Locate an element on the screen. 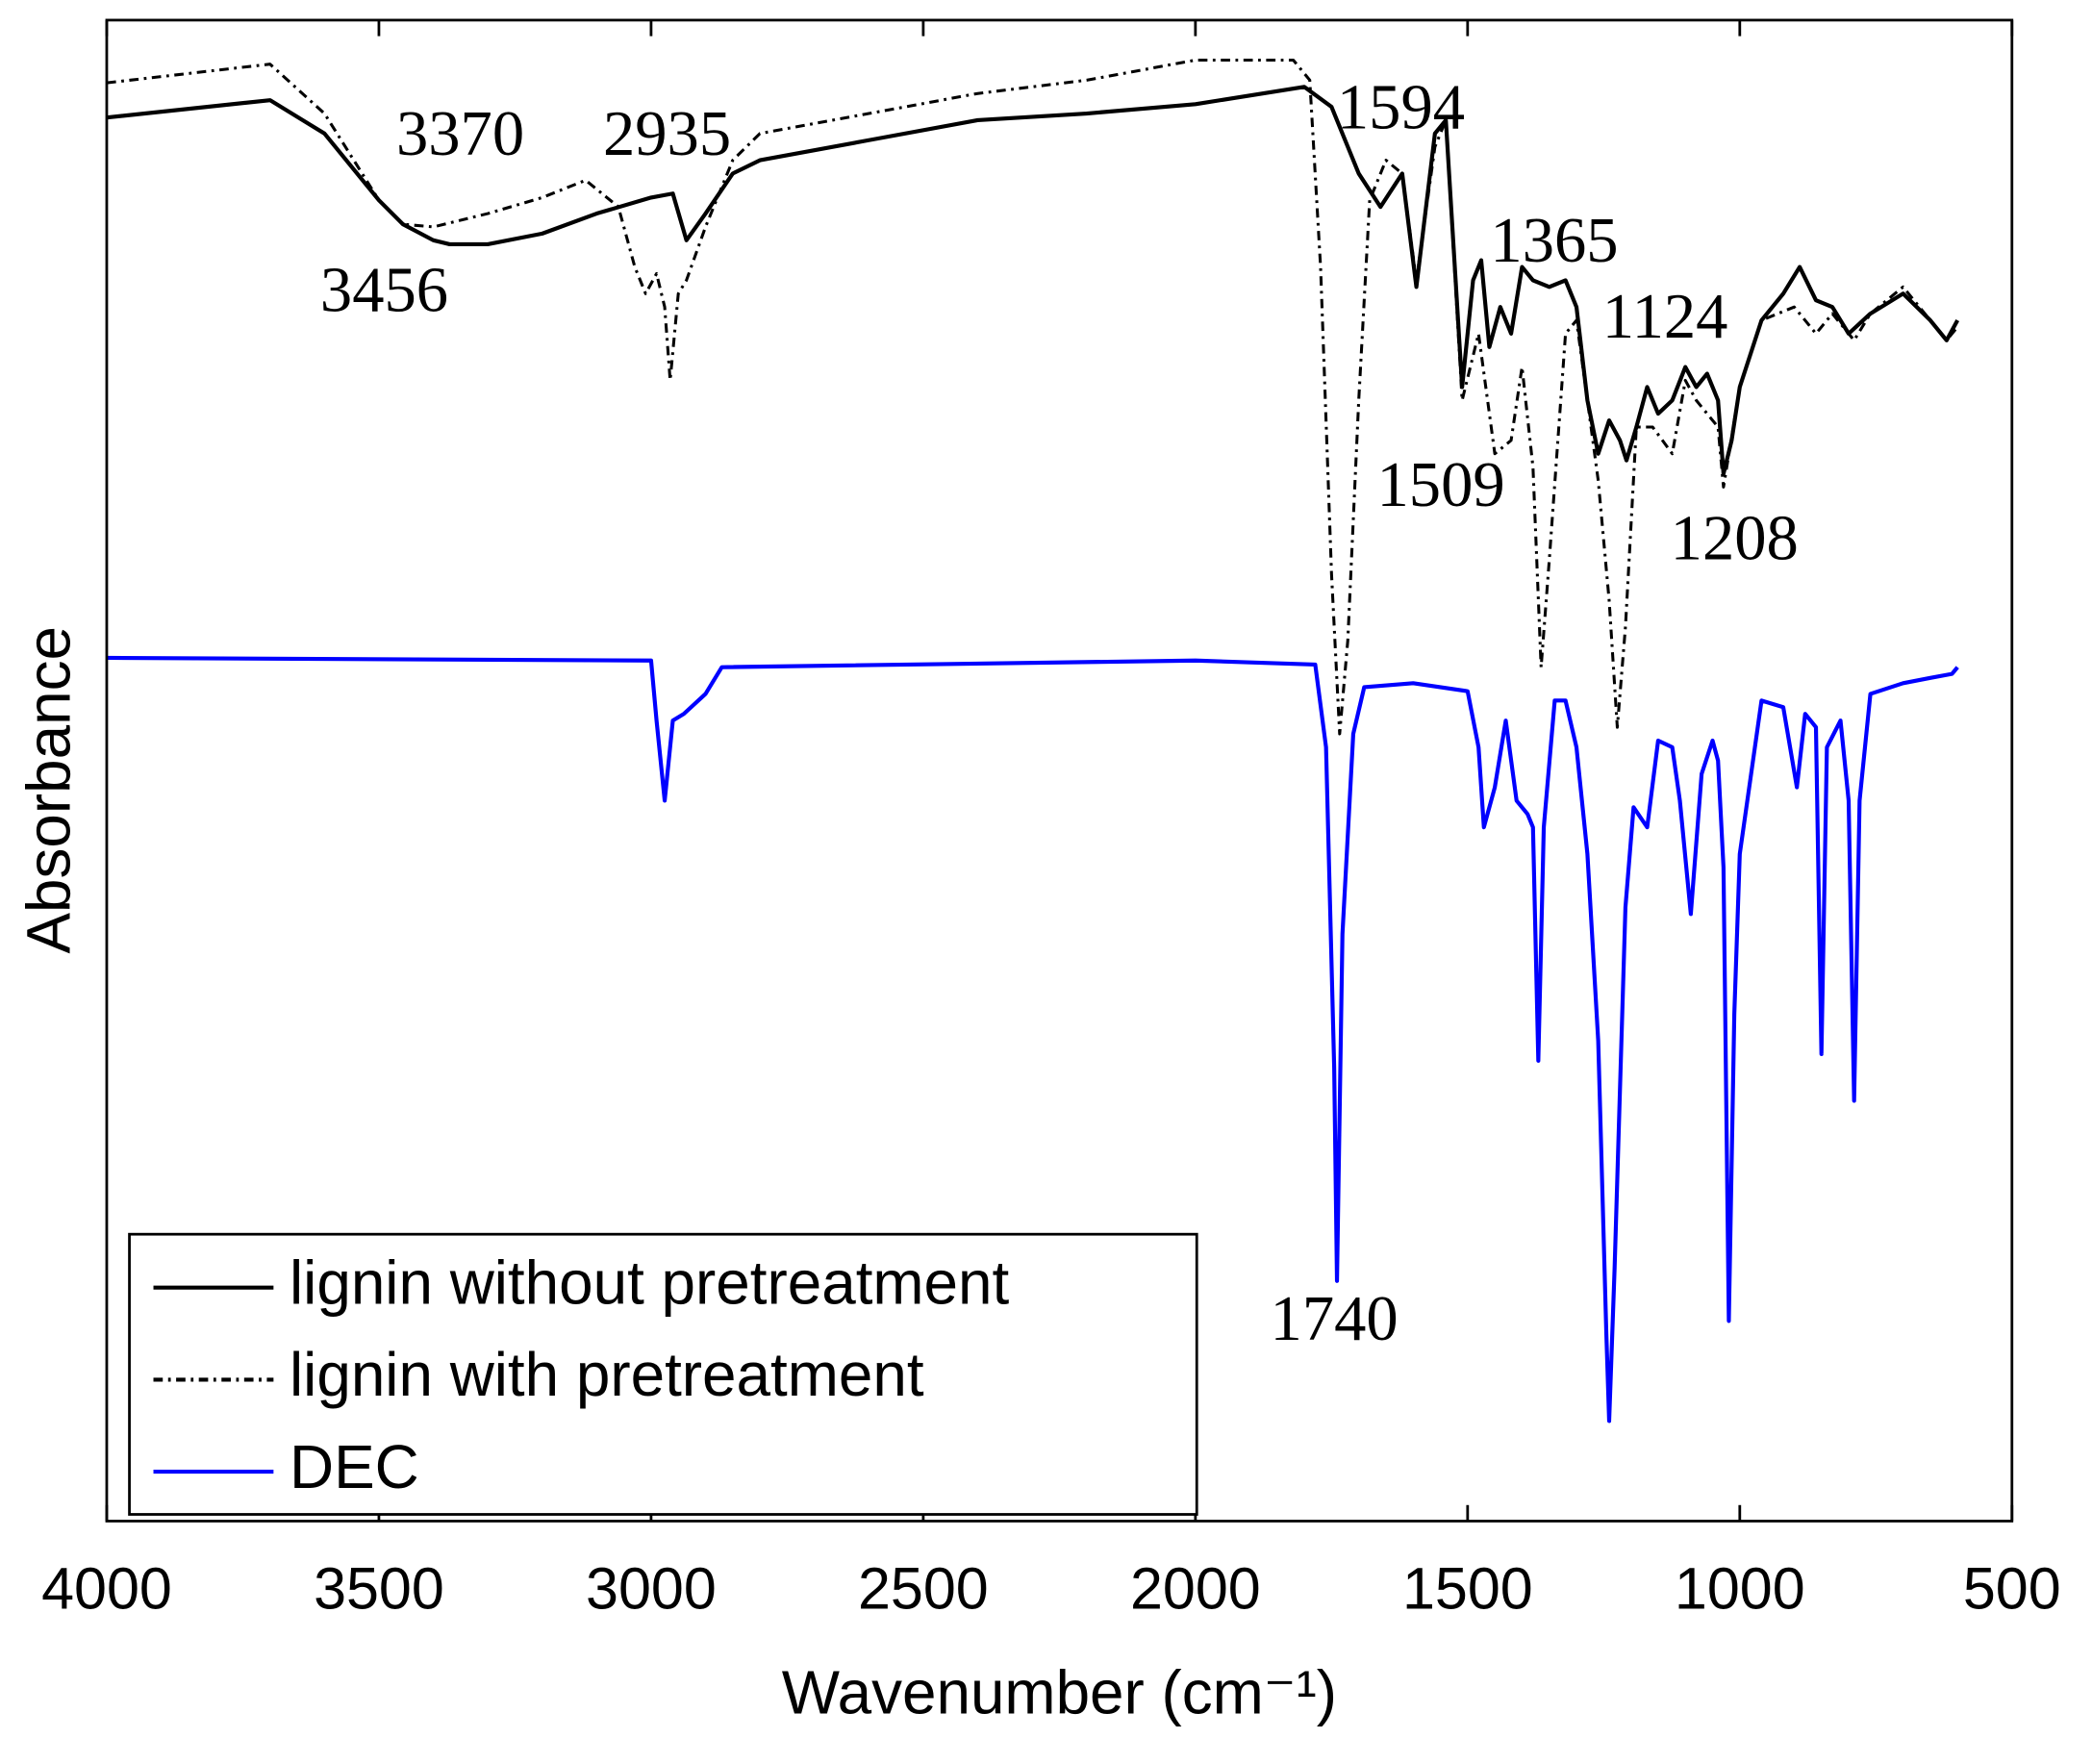  x-tick-label: 2000 is located at coordinates (1196, 1588).